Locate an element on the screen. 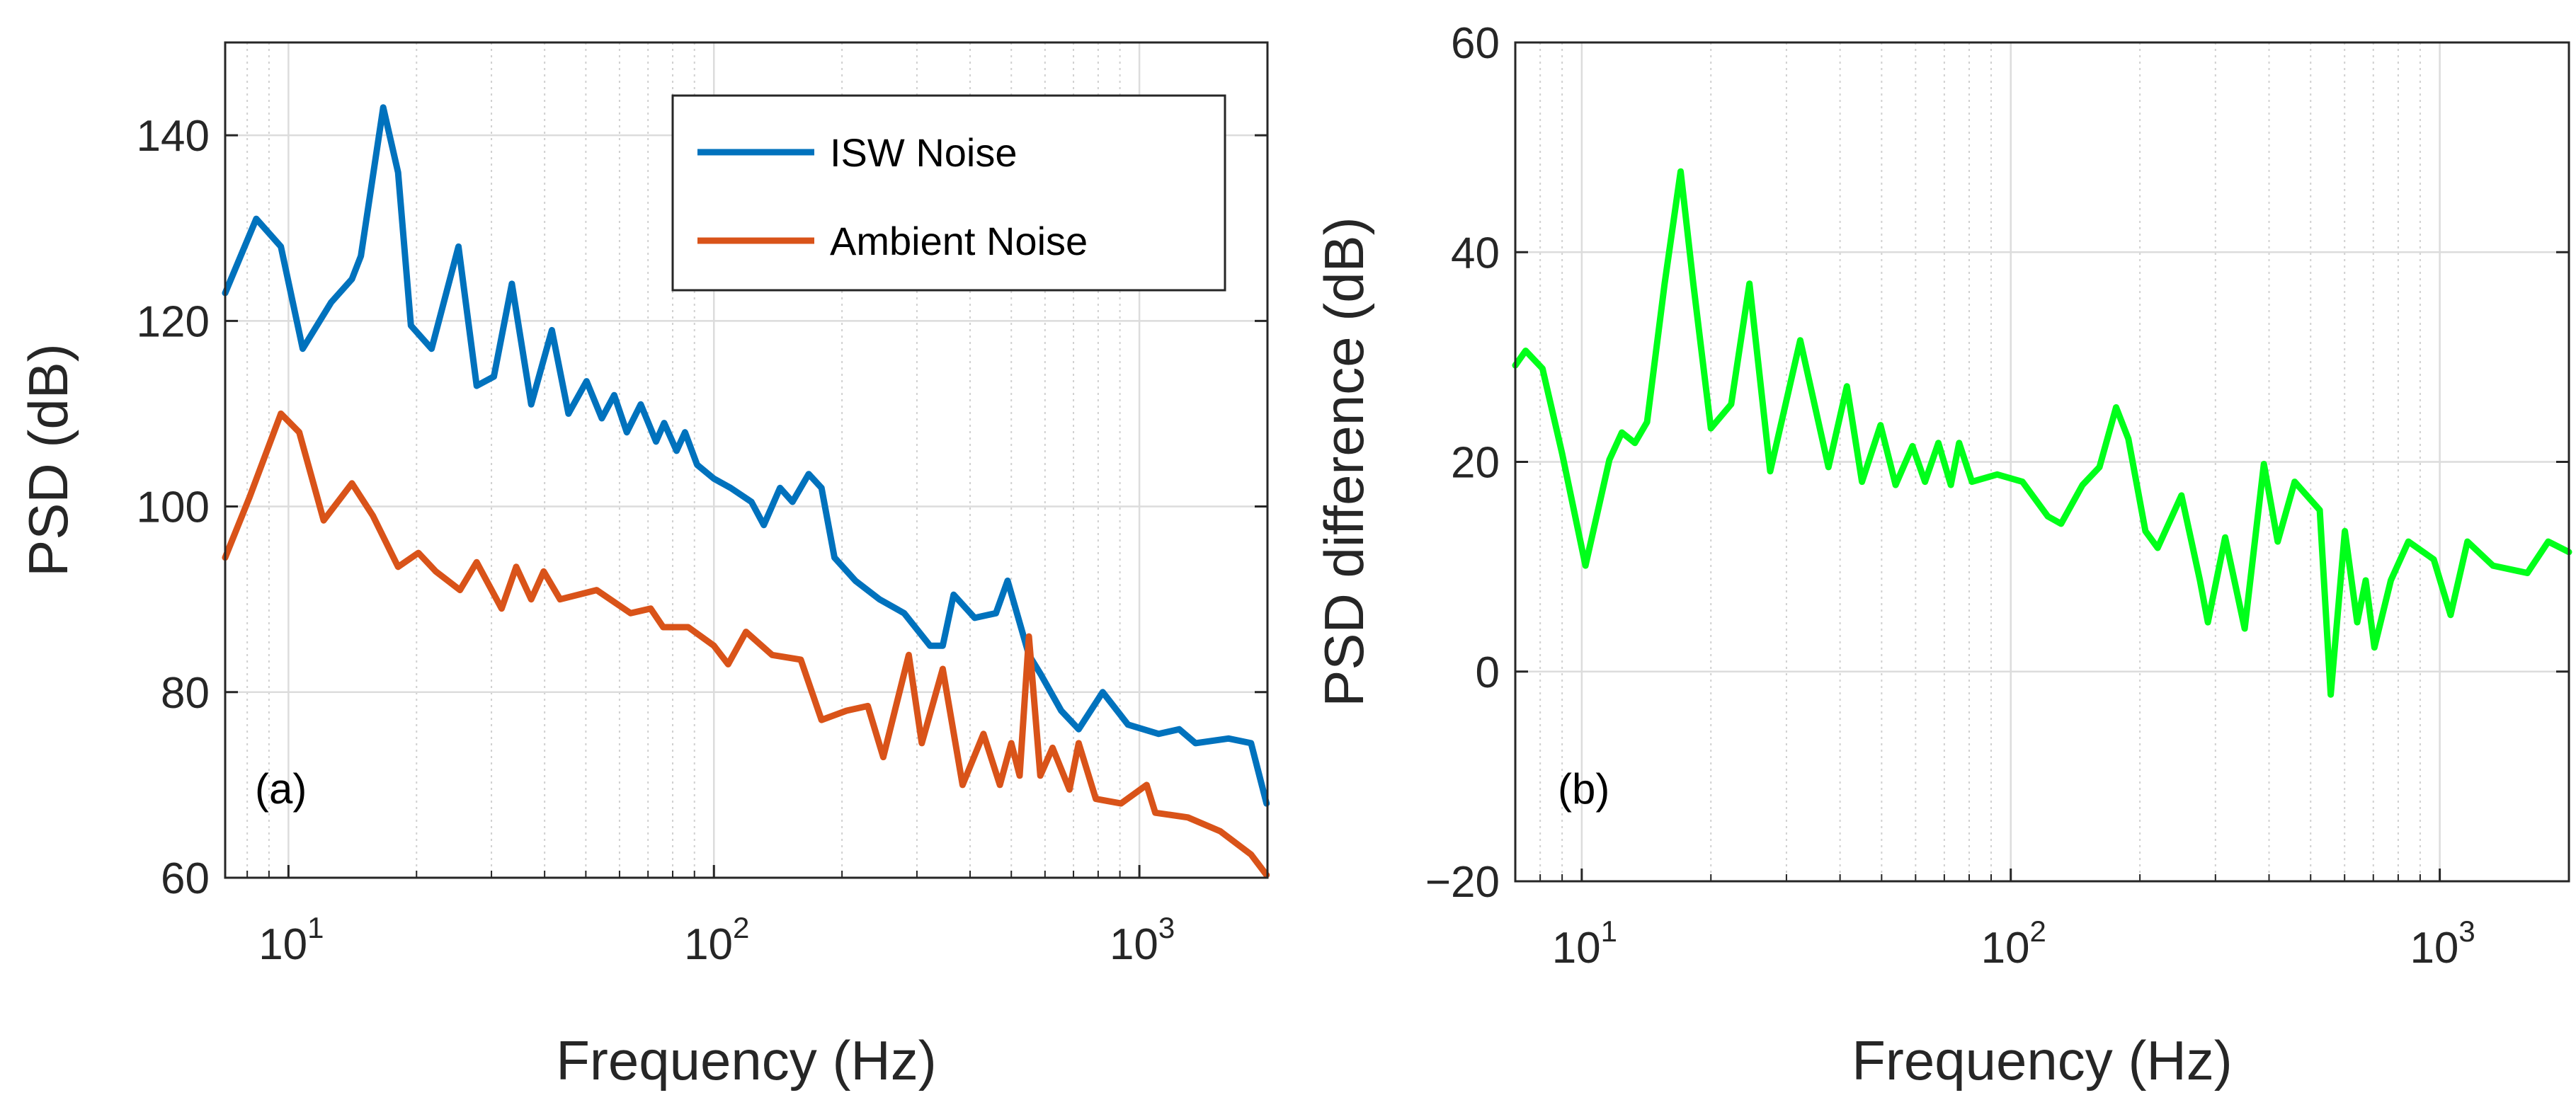 This screenshot has height=1100, width=2576. panel-label: (b) is located at coordinates (1583, 789).